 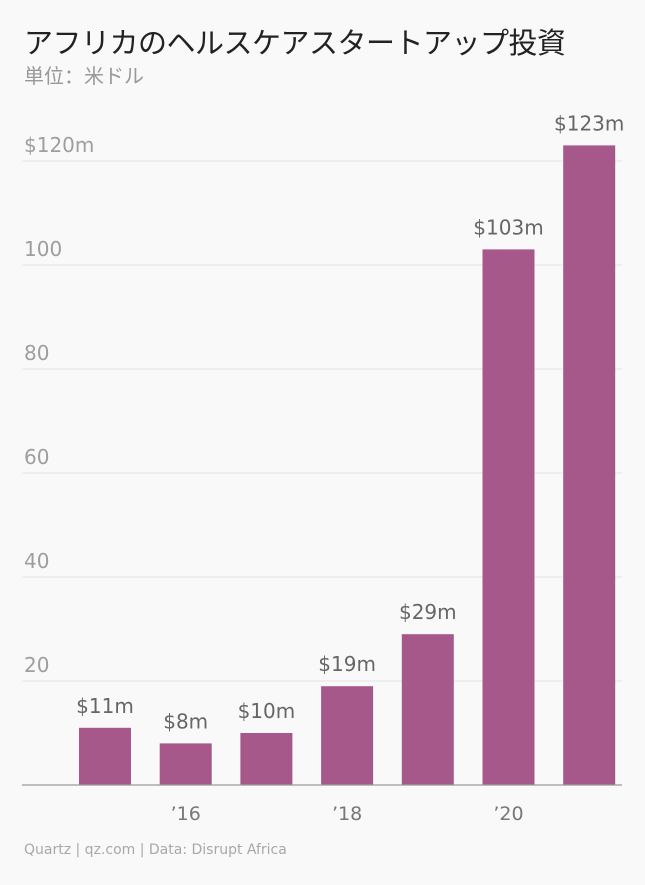 What do you see at coordinates (59, 405) in the screenshot?
I see `y-axis-labels: 20 40 60 80 100 $120m` at bounding box center [59, 405].